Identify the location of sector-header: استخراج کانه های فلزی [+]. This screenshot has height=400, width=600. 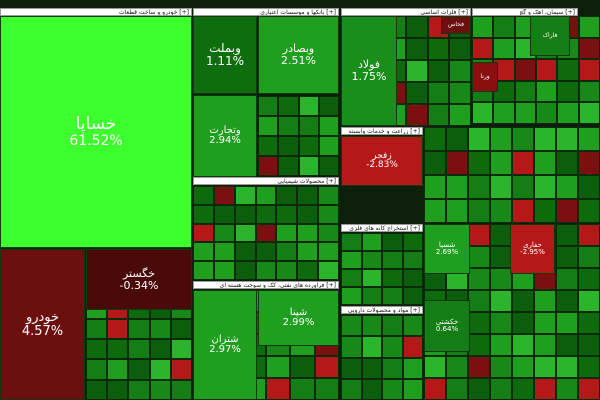
(382, 228).